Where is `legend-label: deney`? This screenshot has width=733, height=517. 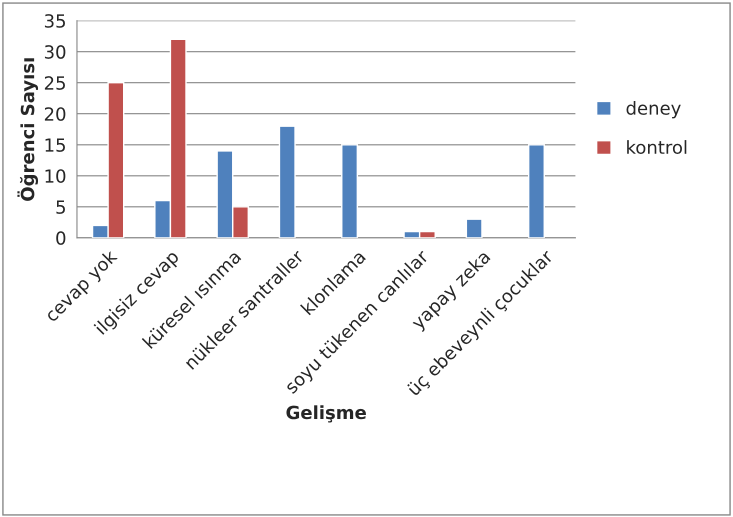
legend-label: deney is located at coordinates (653, 109).